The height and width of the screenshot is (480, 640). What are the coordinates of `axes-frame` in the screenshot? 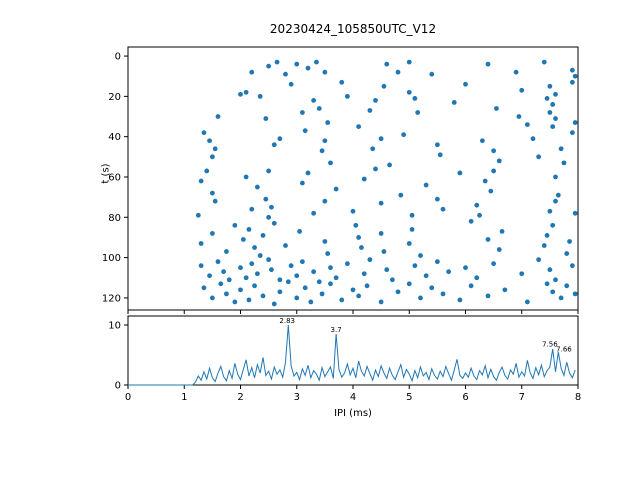 It's located at (353, 350).